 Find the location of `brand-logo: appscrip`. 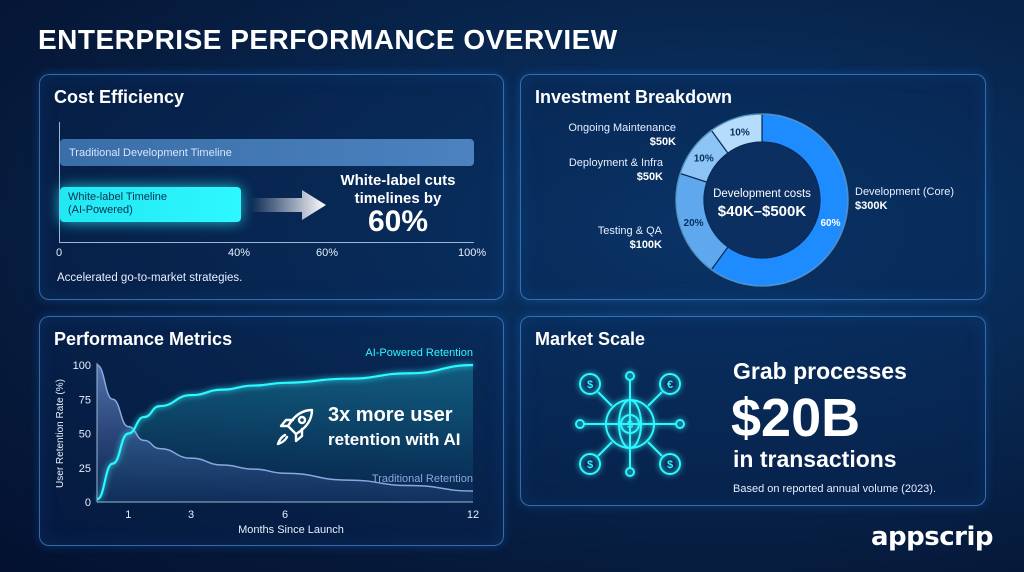

brand-logo: appscrip is located at coordinates (932, 537).